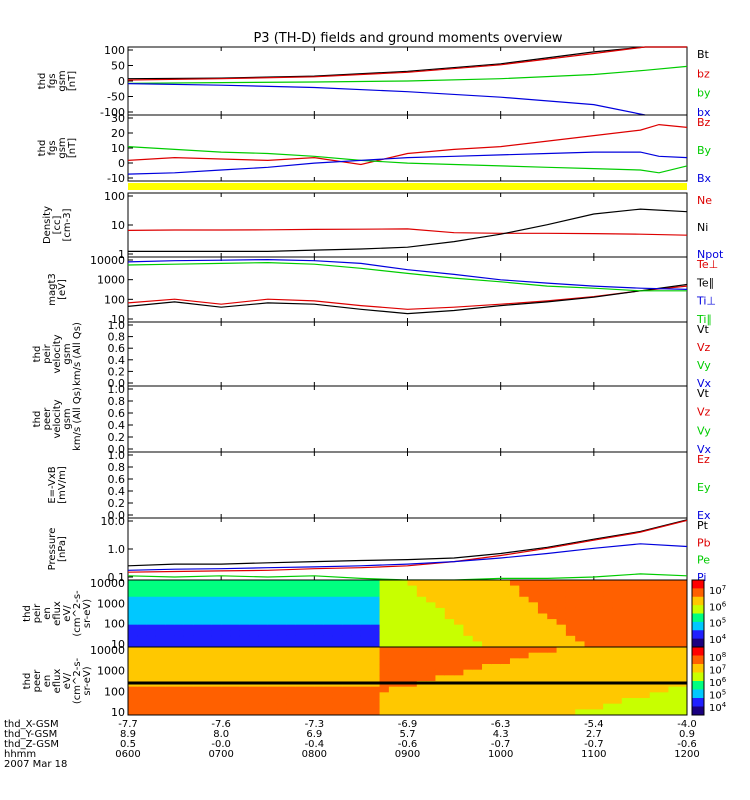 The width and height of the screenshot is (750, 800). Describe the element at coordinates (118, 66) in the screenshot. I see `y-tick-label: 50` at that location.